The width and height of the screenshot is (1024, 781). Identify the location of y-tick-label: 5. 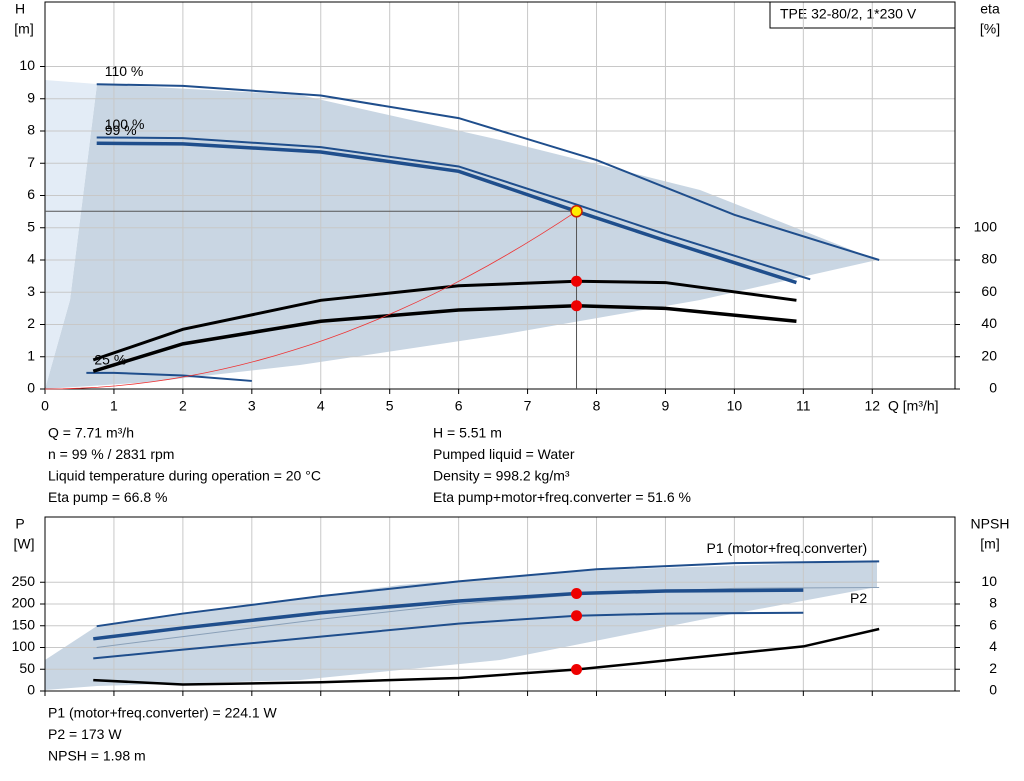
(31, 226).